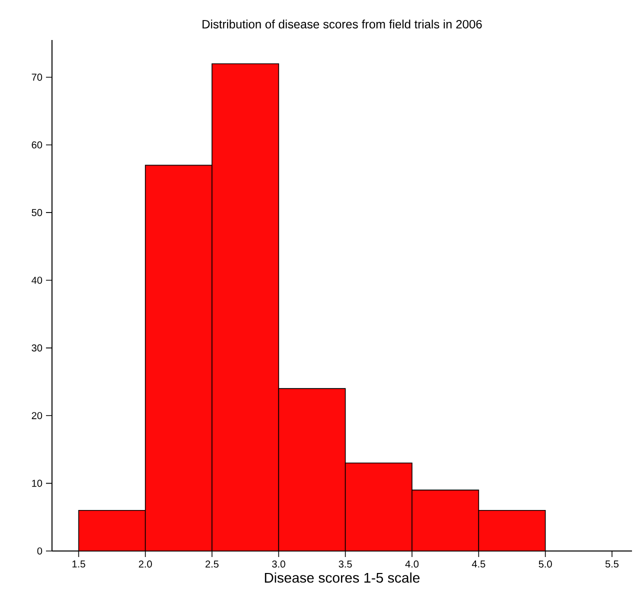 The height and width of the screenshot is (609, 633). What do you see at coordinates (342, 24) in the screenshot?
I see `chart-title: Distribution of disease scores from field trials in 2006` at bounding box center [342, 24].